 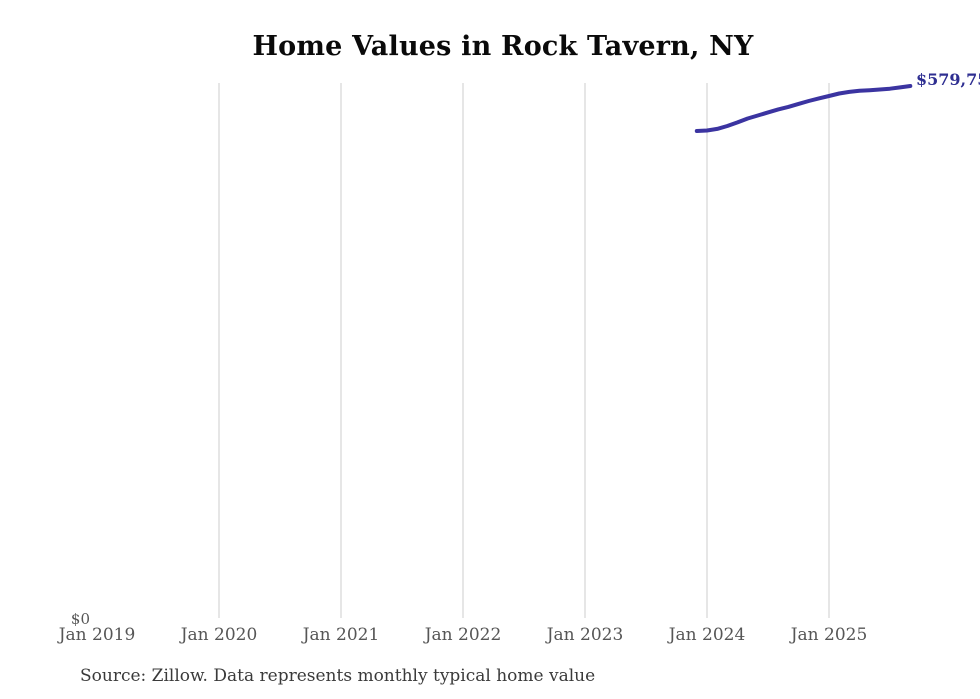 I want to click on x-tick-label: Jan 2022, so click(x=463, y=635).